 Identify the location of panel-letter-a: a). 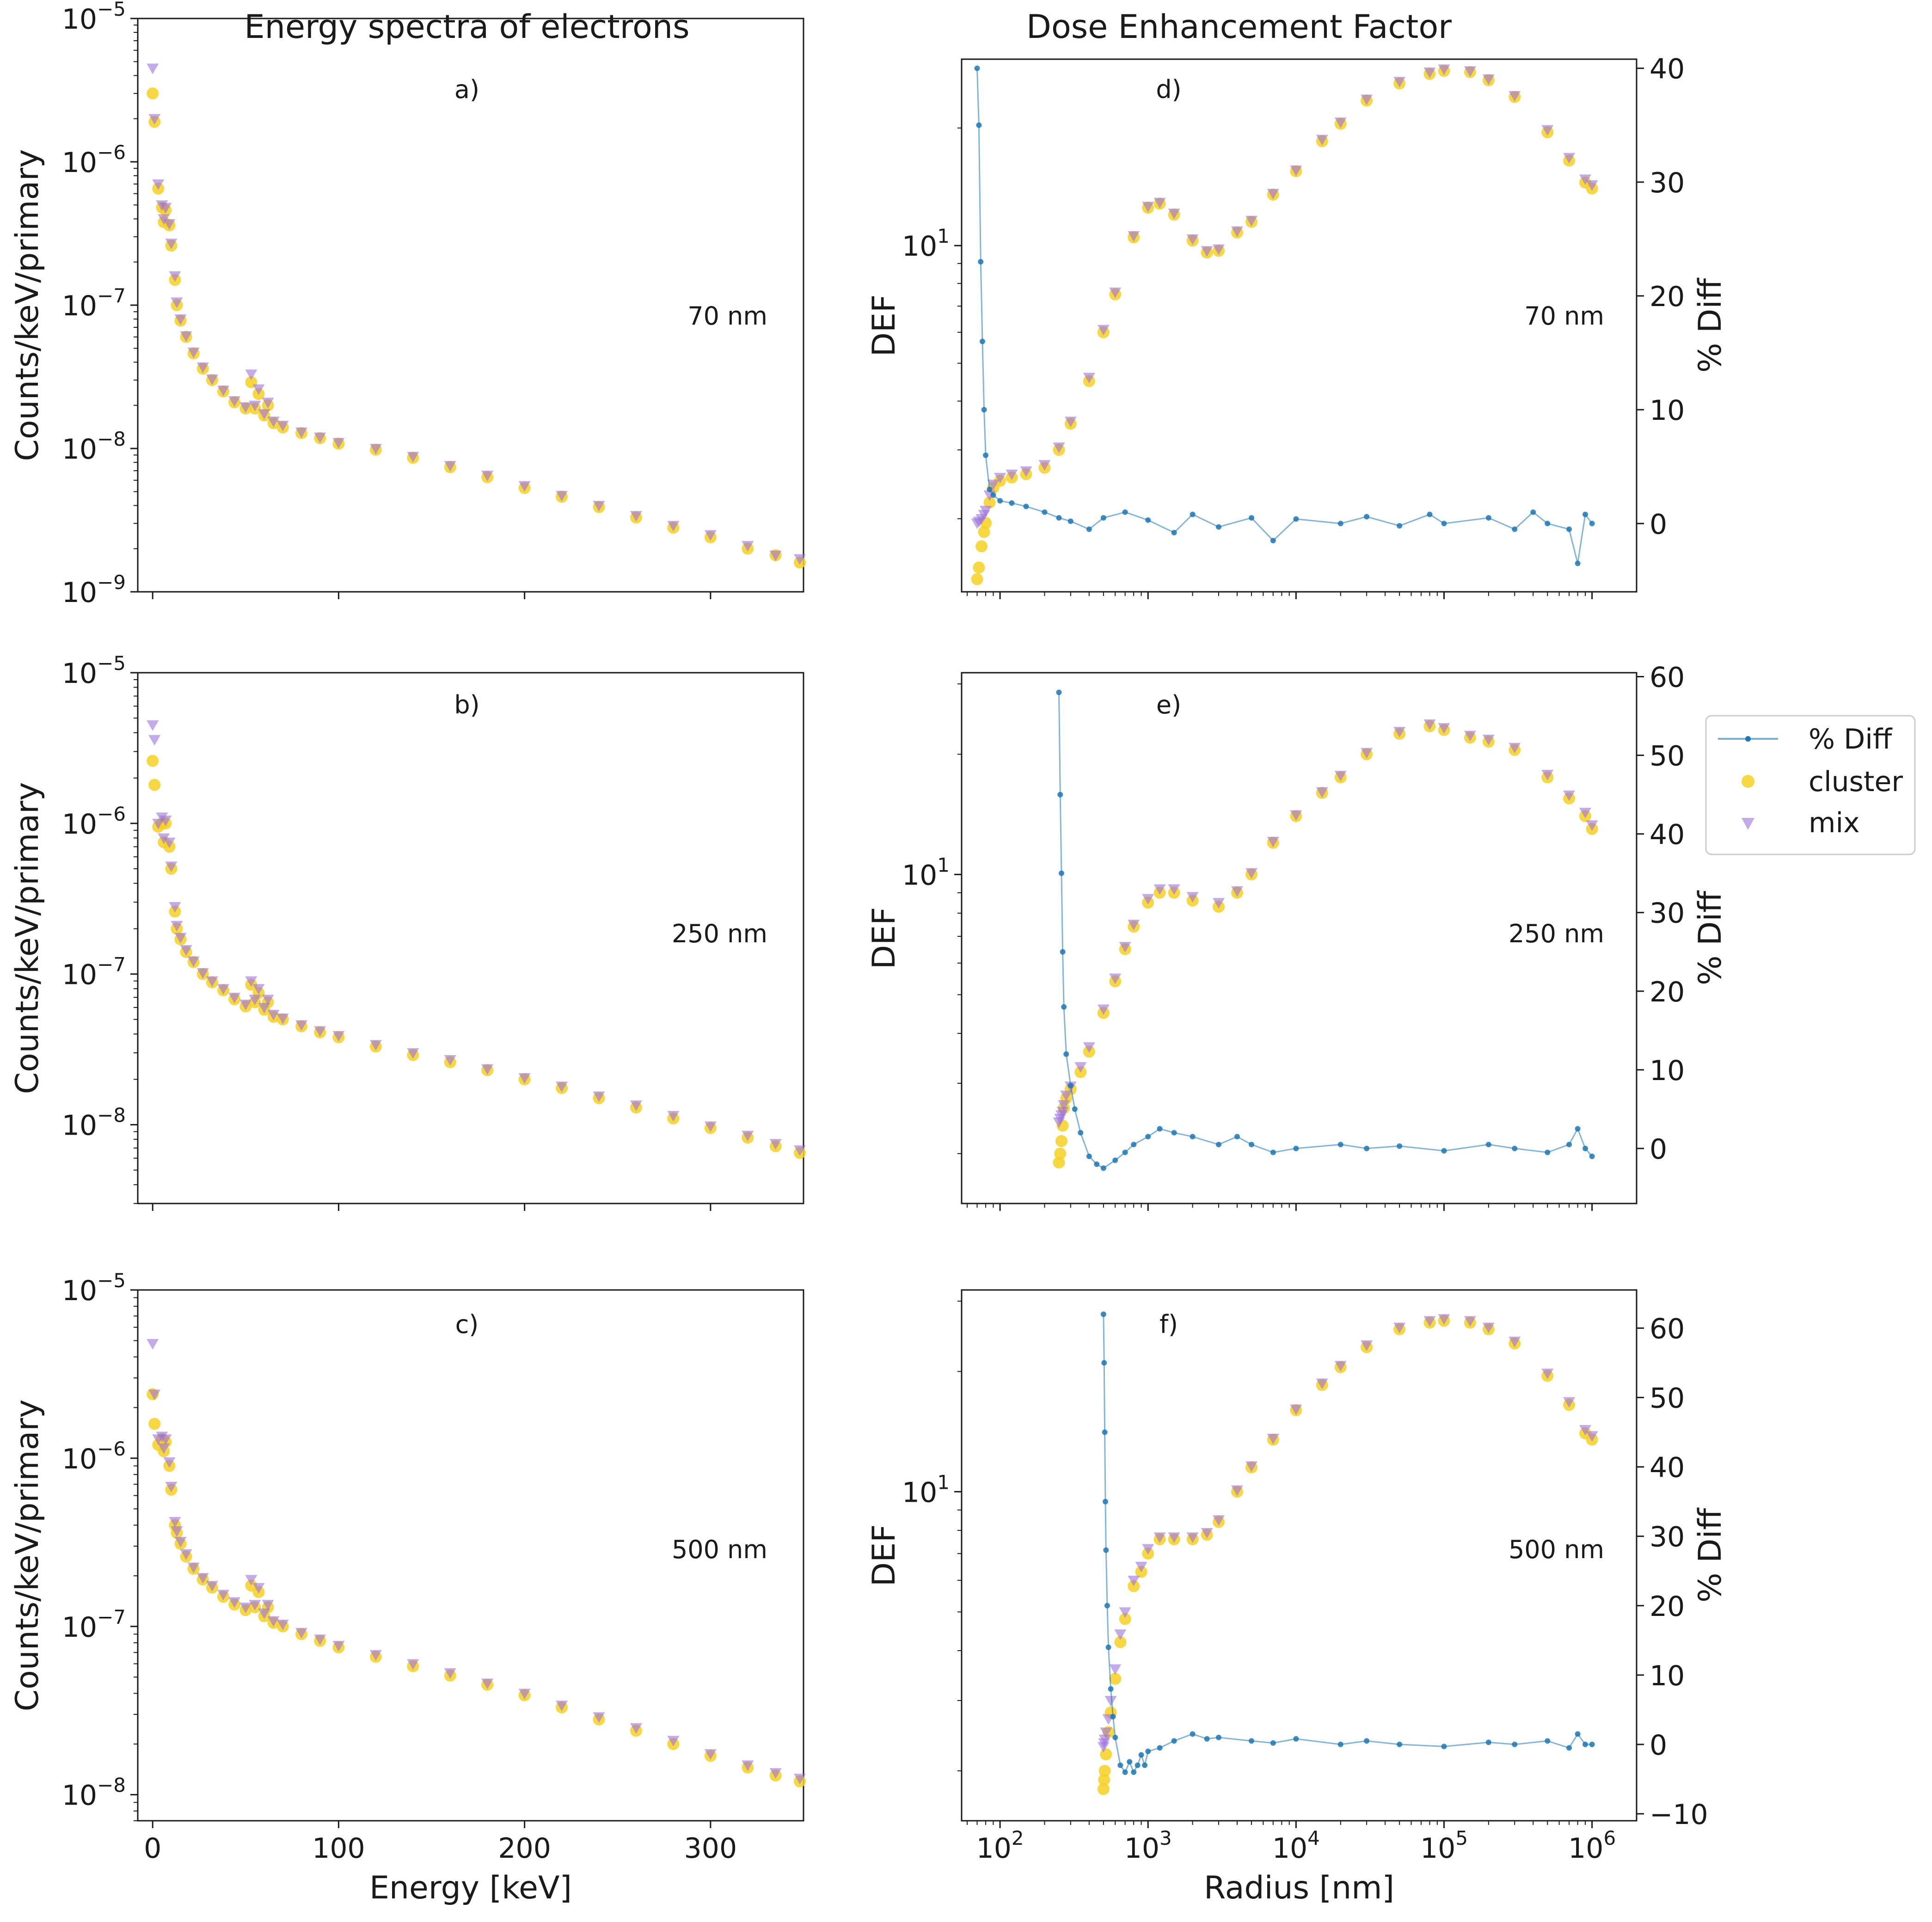
(466, 89).